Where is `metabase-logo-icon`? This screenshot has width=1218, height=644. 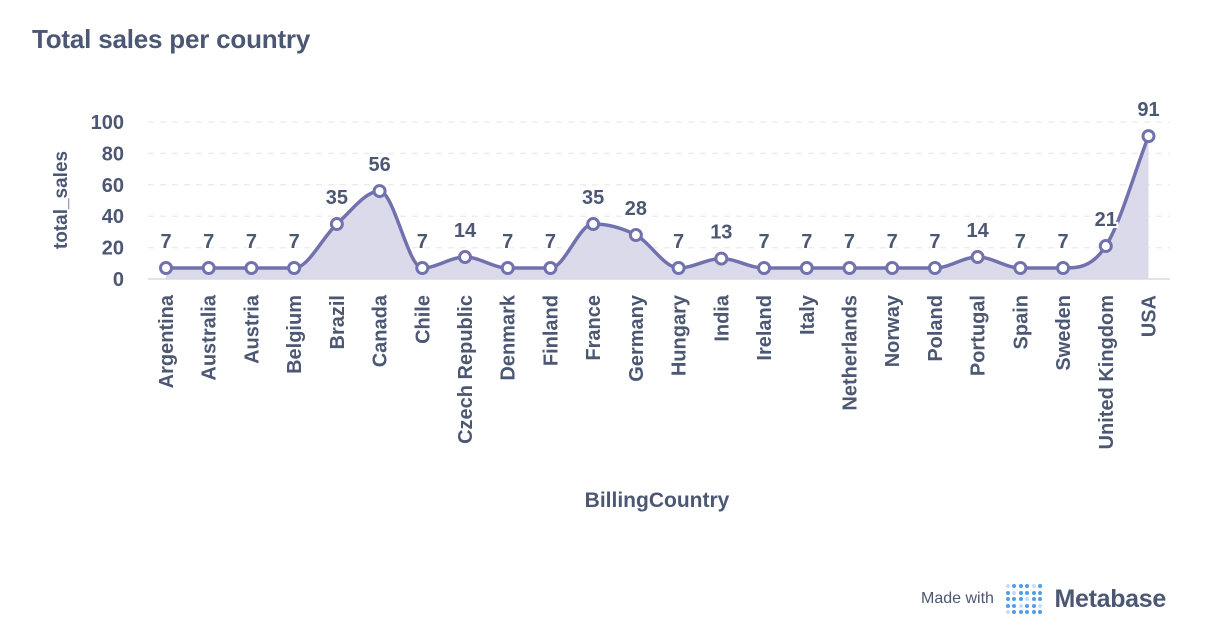 metabase-logo-icon is located at coordinates (1024, 599).